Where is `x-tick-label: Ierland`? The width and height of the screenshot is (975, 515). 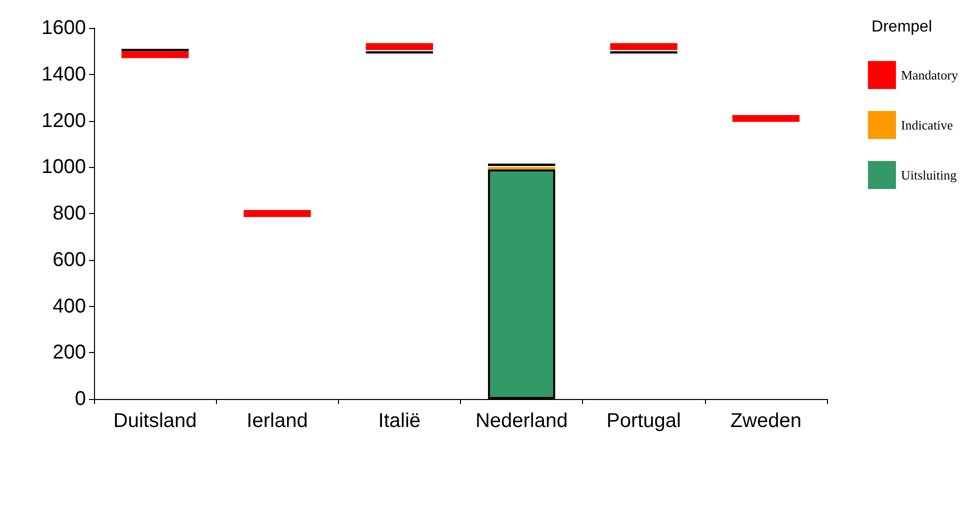
x-tick-label: Ierland is located at coordinates (277, 421).